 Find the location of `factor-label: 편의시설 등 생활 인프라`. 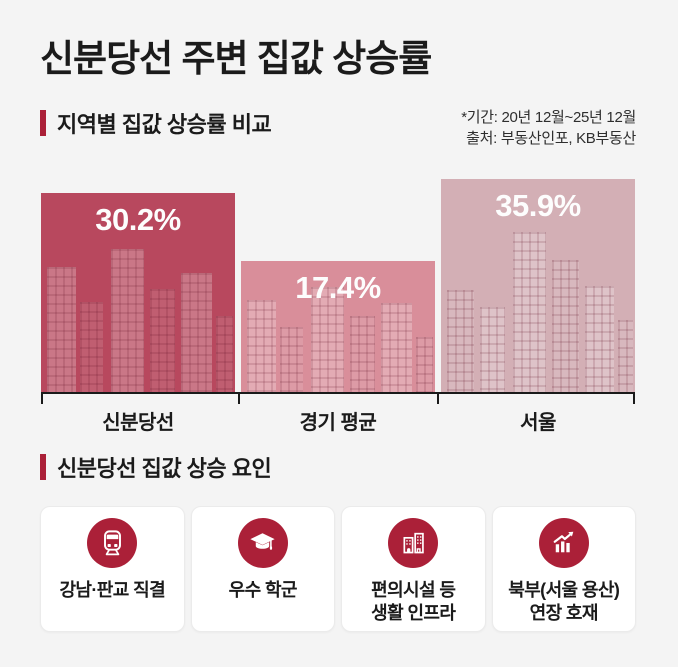

factor-label: 편의시설 등 생활 인프라 is located at coordinates (413, 601).